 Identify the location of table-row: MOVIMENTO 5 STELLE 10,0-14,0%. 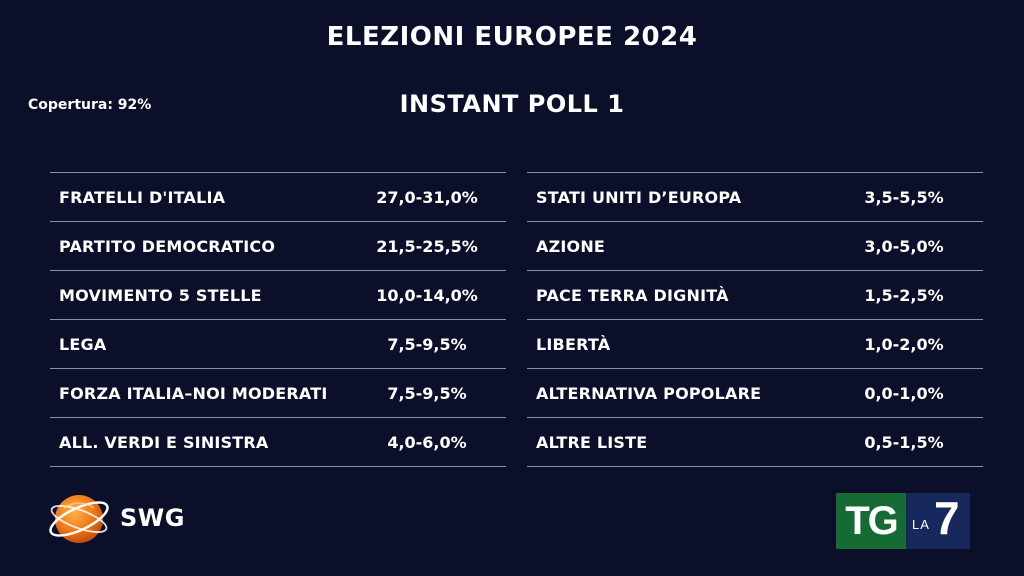
(278, 295).